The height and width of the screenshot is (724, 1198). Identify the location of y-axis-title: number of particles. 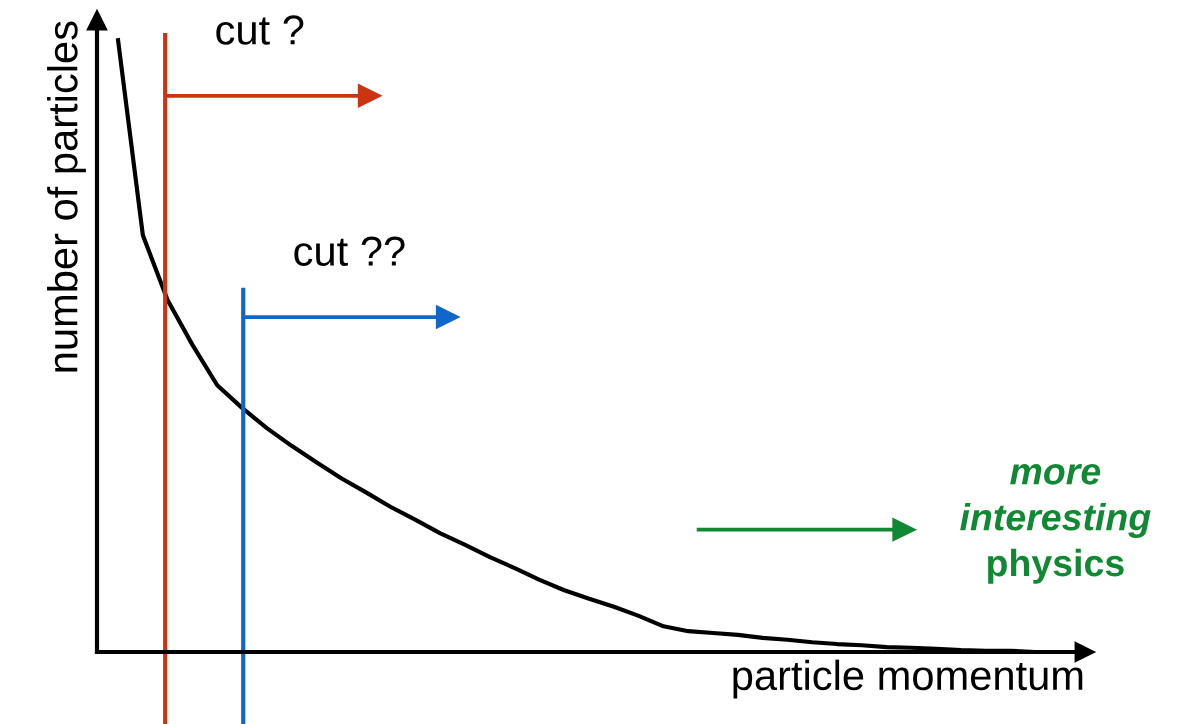
(66, 196).